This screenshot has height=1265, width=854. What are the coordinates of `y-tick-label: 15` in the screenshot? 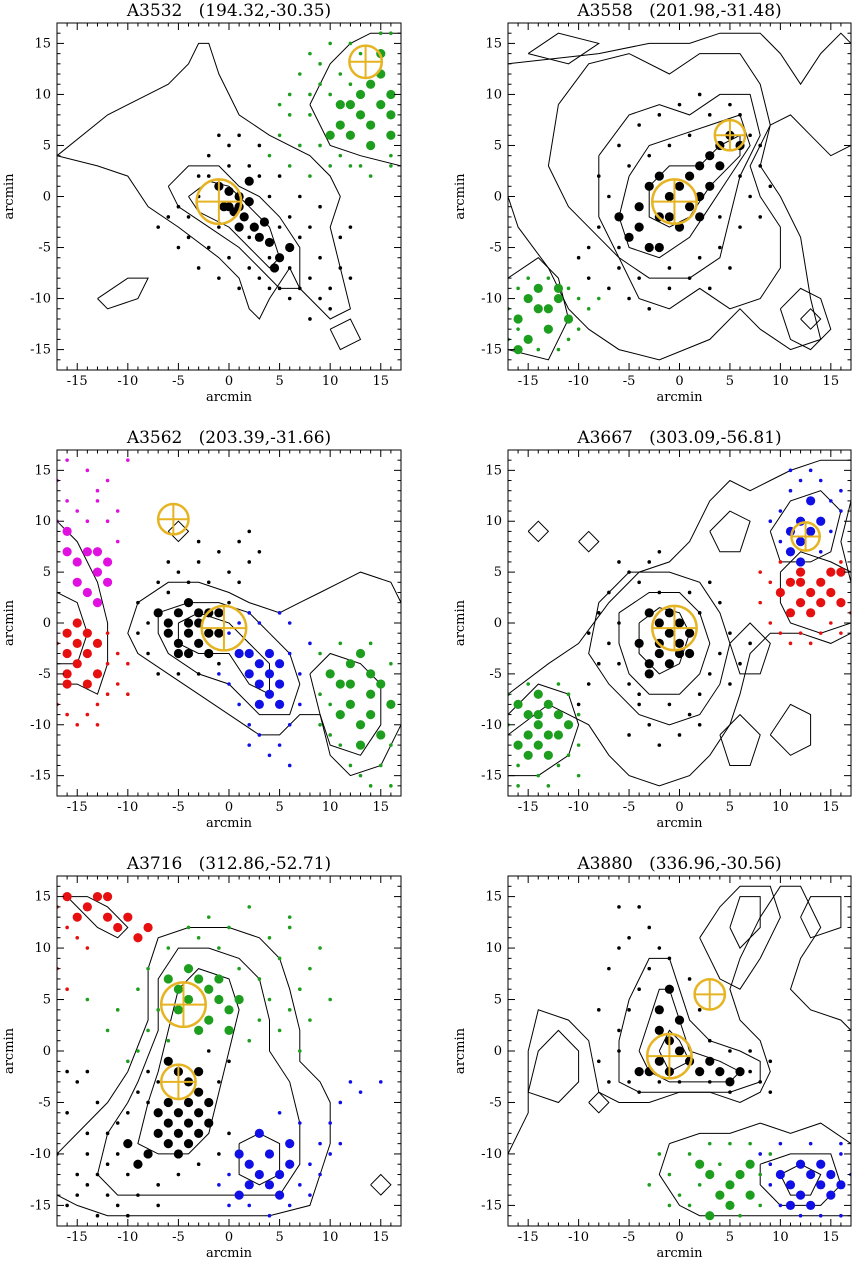 It's located at (493, 897).